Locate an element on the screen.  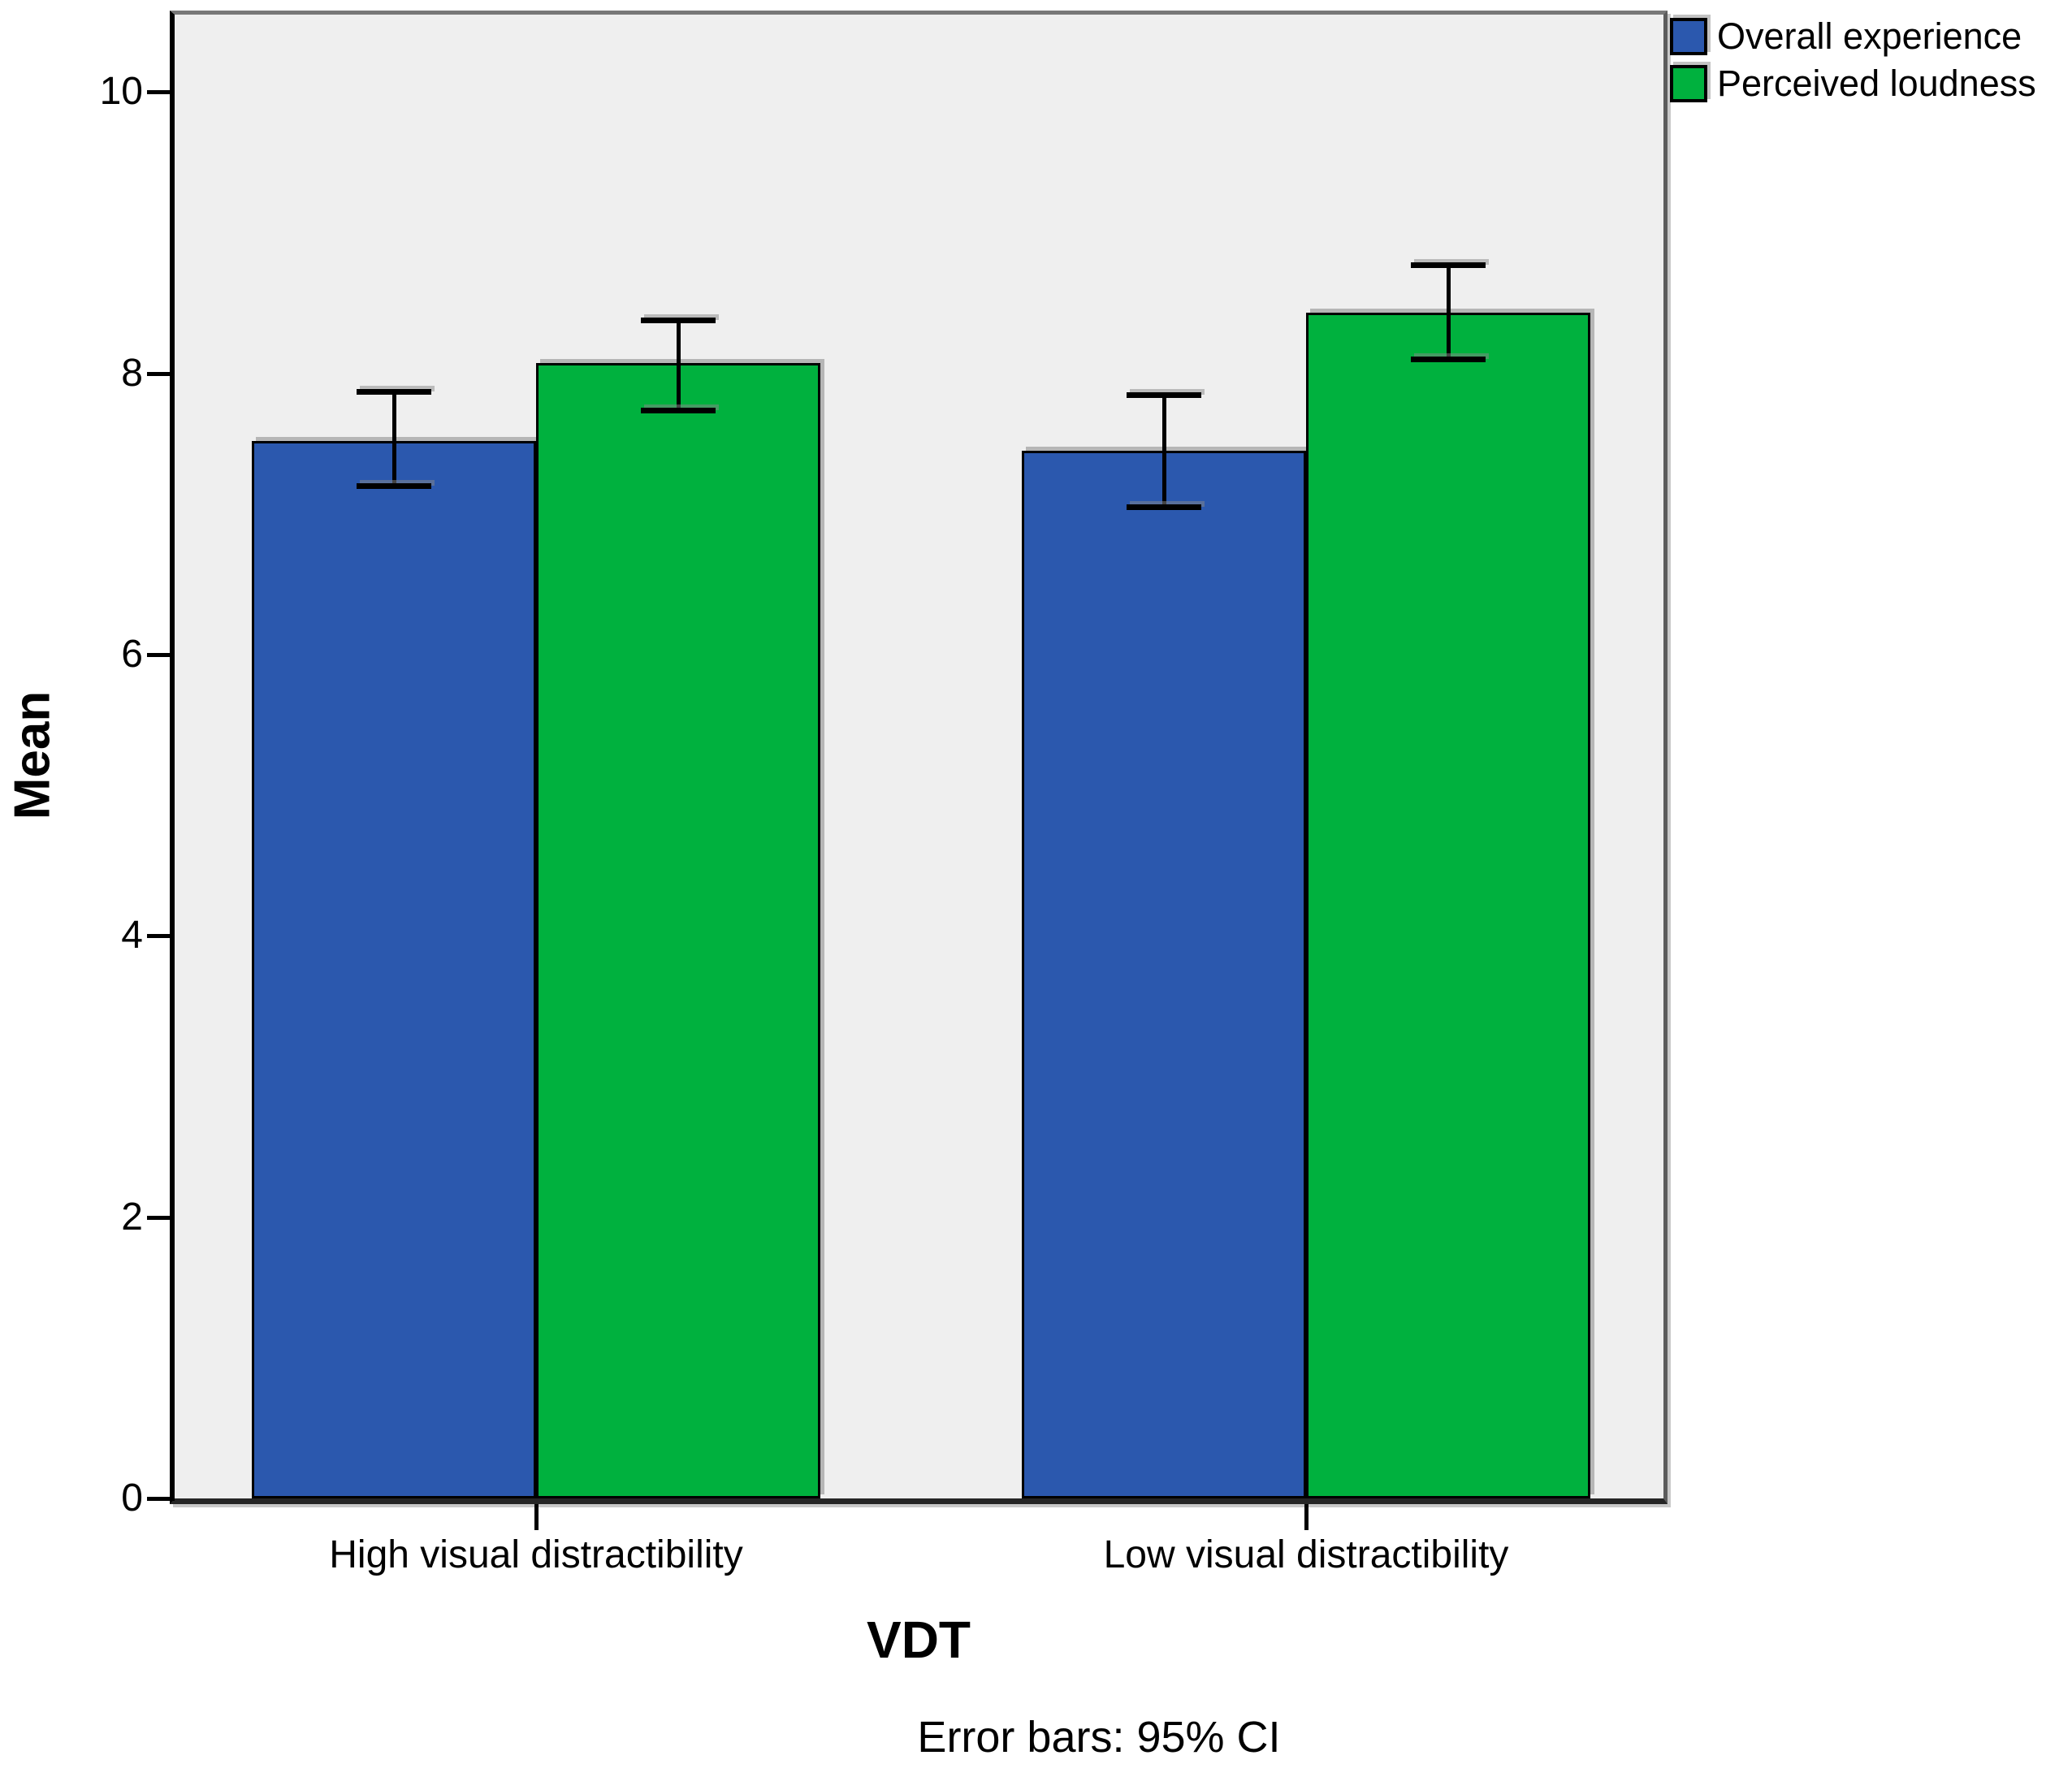
error-cap-upper-overall-experience-high-visual-distractibility is located at coordinates (394, 392).